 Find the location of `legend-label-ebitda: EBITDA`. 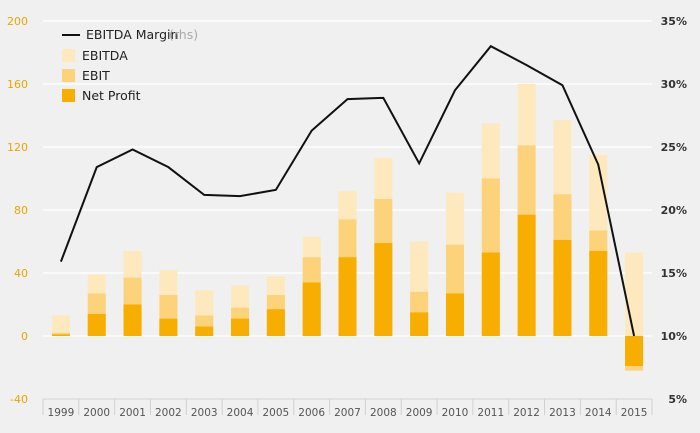

legend-label-ebitda: EBITDA is located at coordinates (105, 55).